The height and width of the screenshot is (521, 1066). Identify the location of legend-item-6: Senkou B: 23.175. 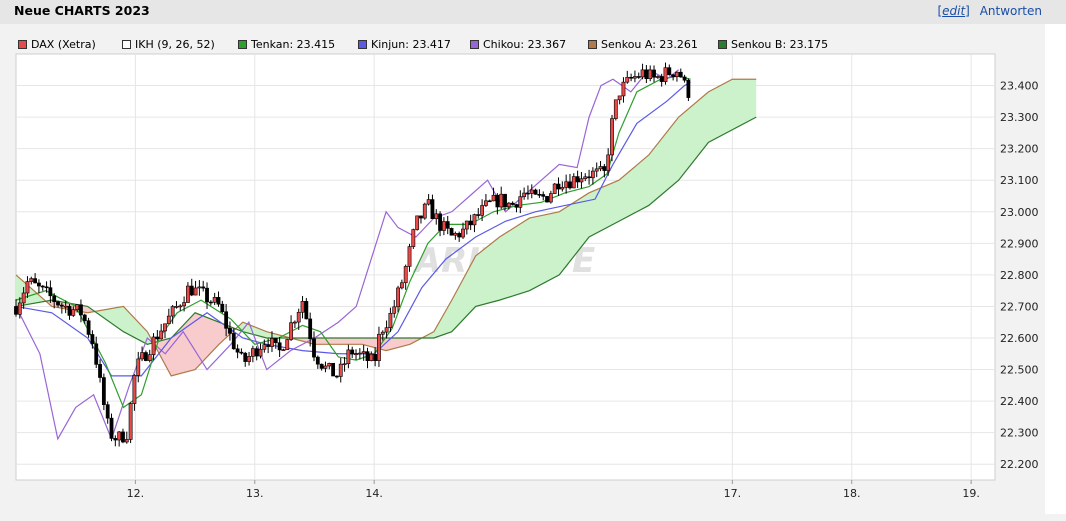
(773, 45).